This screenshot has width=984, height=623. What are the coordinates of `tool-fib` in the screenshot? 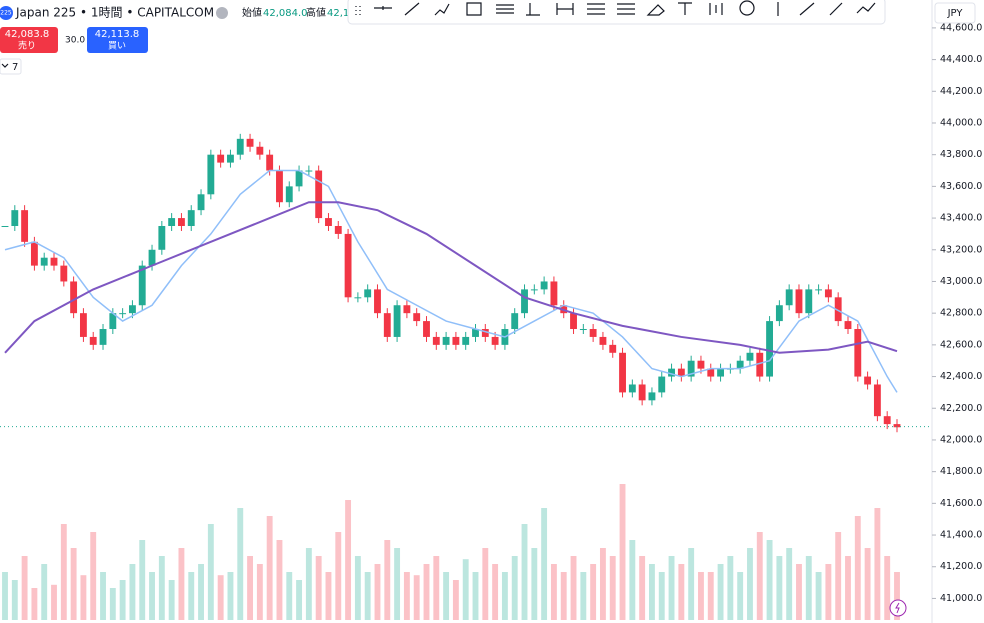 It's located at (505, 9).